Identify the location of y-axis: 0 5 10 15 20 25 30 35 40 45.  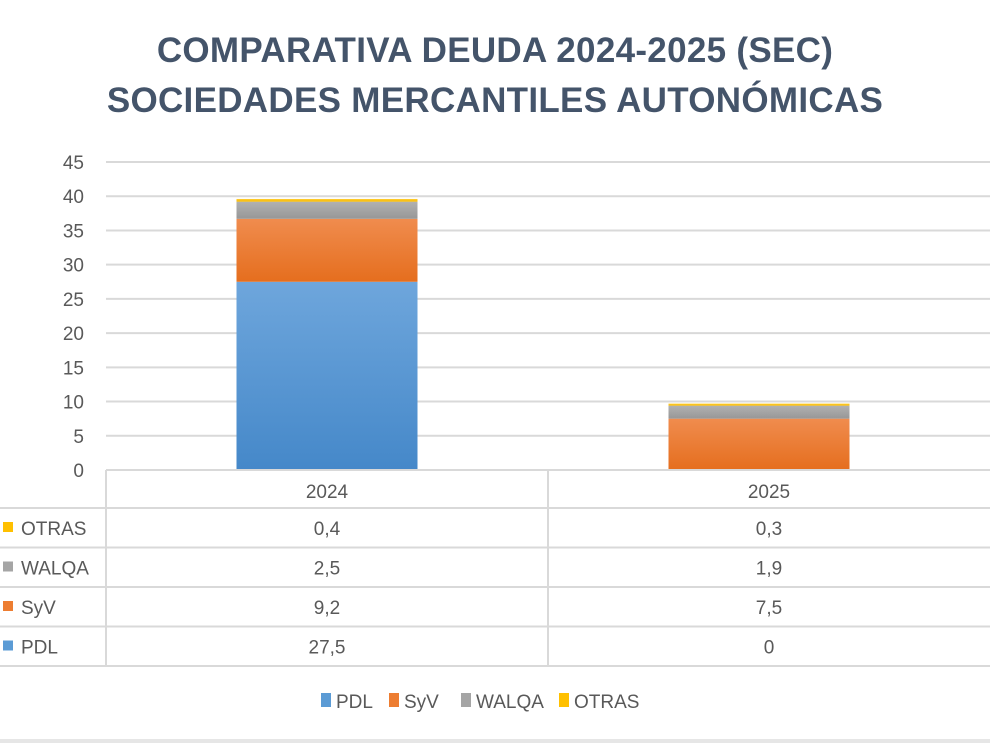
(73, 317).